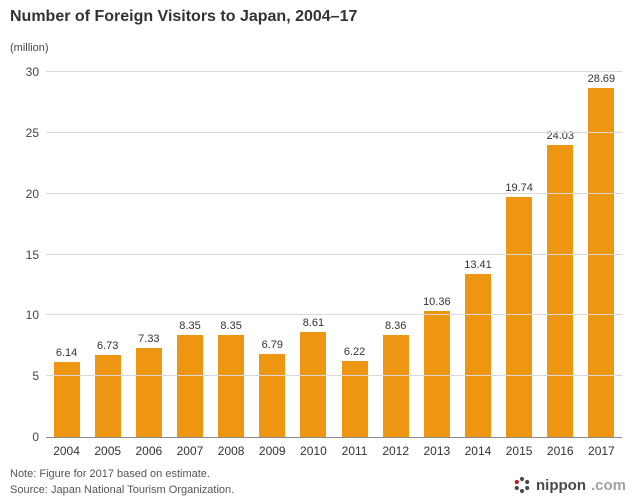 Image resolution: width=640 pixels, height=504 pixels. What do you see at coordinates (560, 451) in the screenshot?
I see `x-axis-tick-label: 2016` at bounding box center [560, 451].